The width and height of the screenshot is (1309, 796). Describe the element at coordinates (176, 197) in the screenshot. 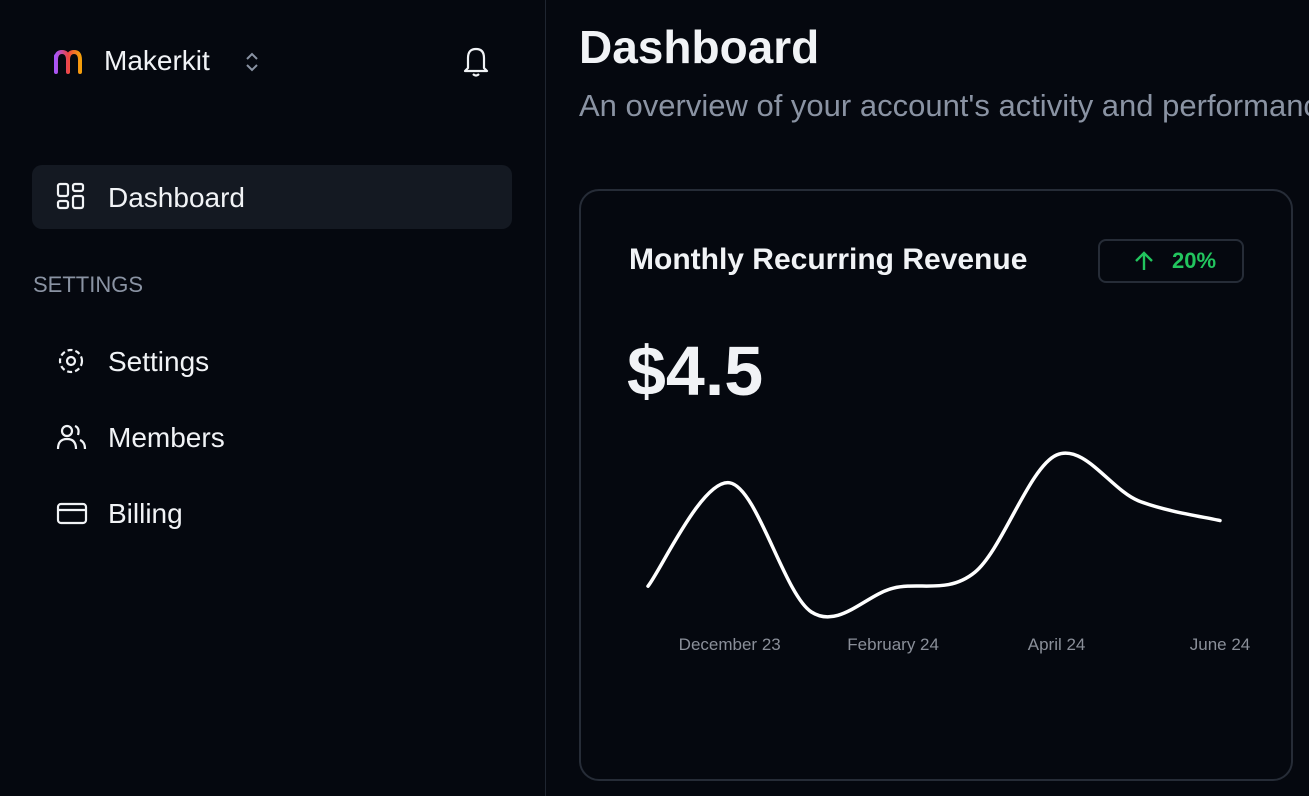

I see `nav-label: Dashboard` at that location.